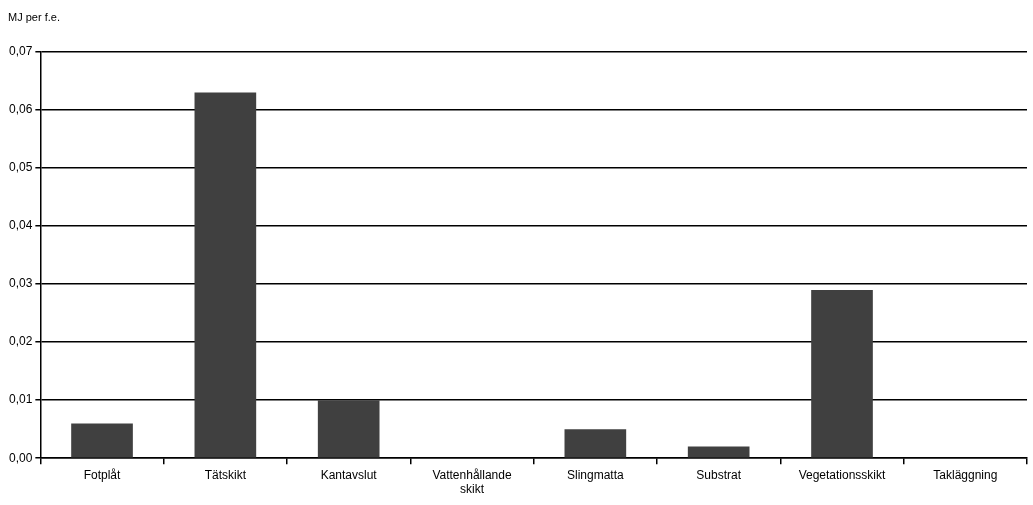 The width and height of the screenshot is (1033, 505). What do you see at coordinates (21, 225) in the screenshot?
I see `y-tick-label: 0,04` at bounding box center [21, 225].